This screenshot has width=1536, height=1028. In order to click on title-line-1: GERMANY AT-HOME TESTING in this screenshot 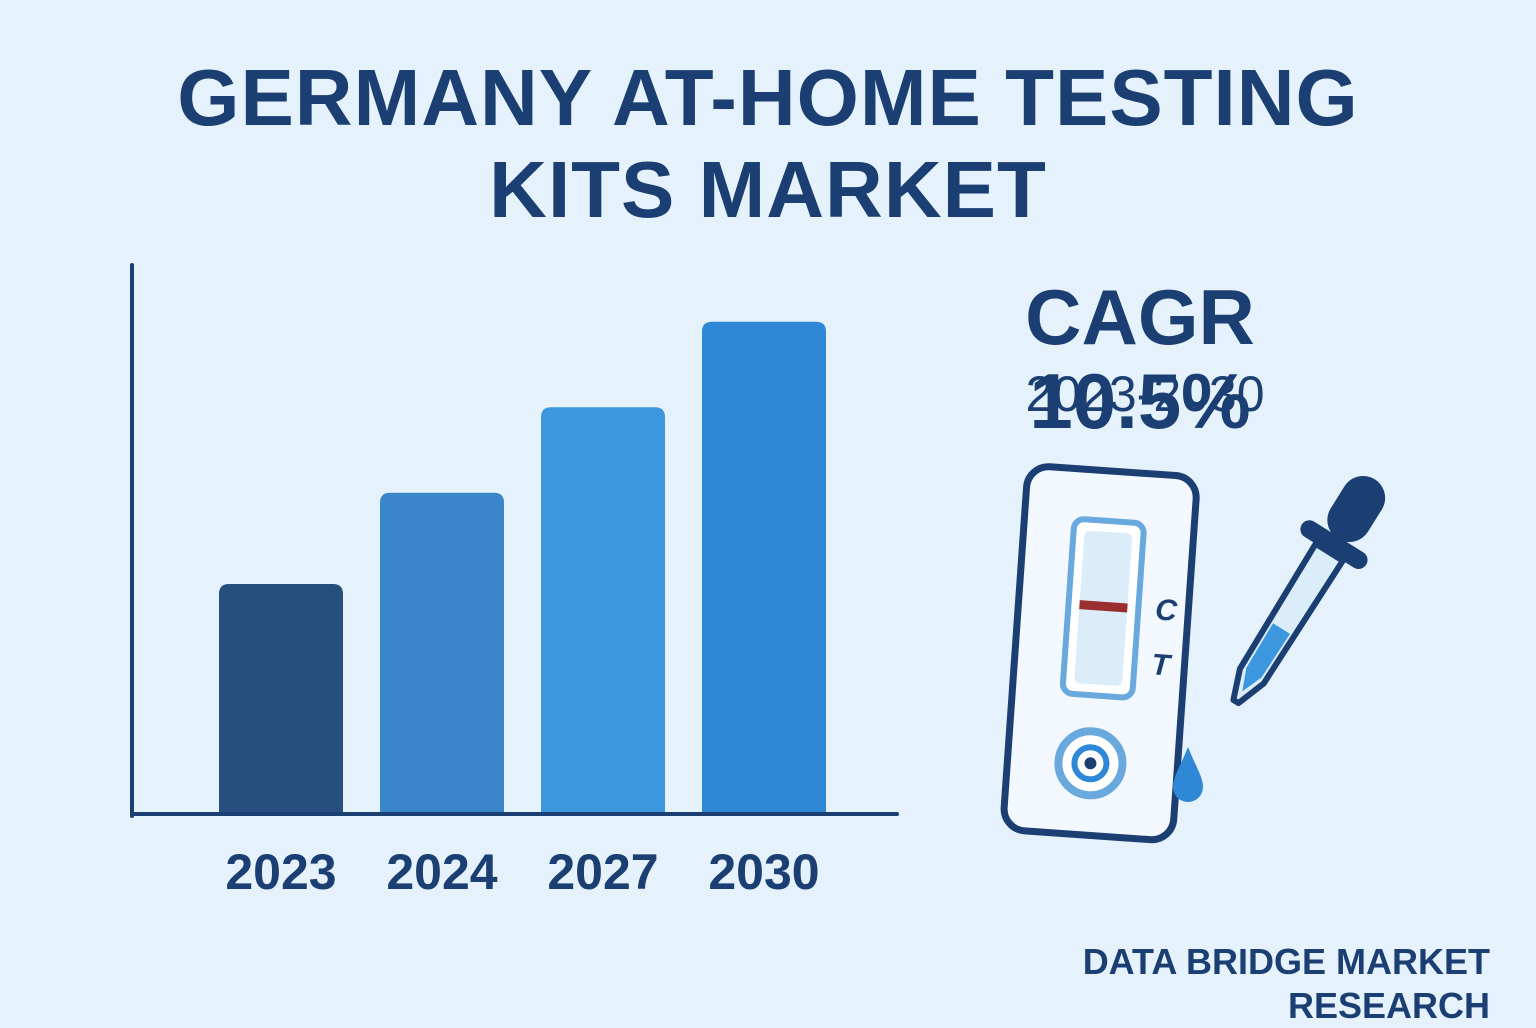, I will do `click(768, 97)`.